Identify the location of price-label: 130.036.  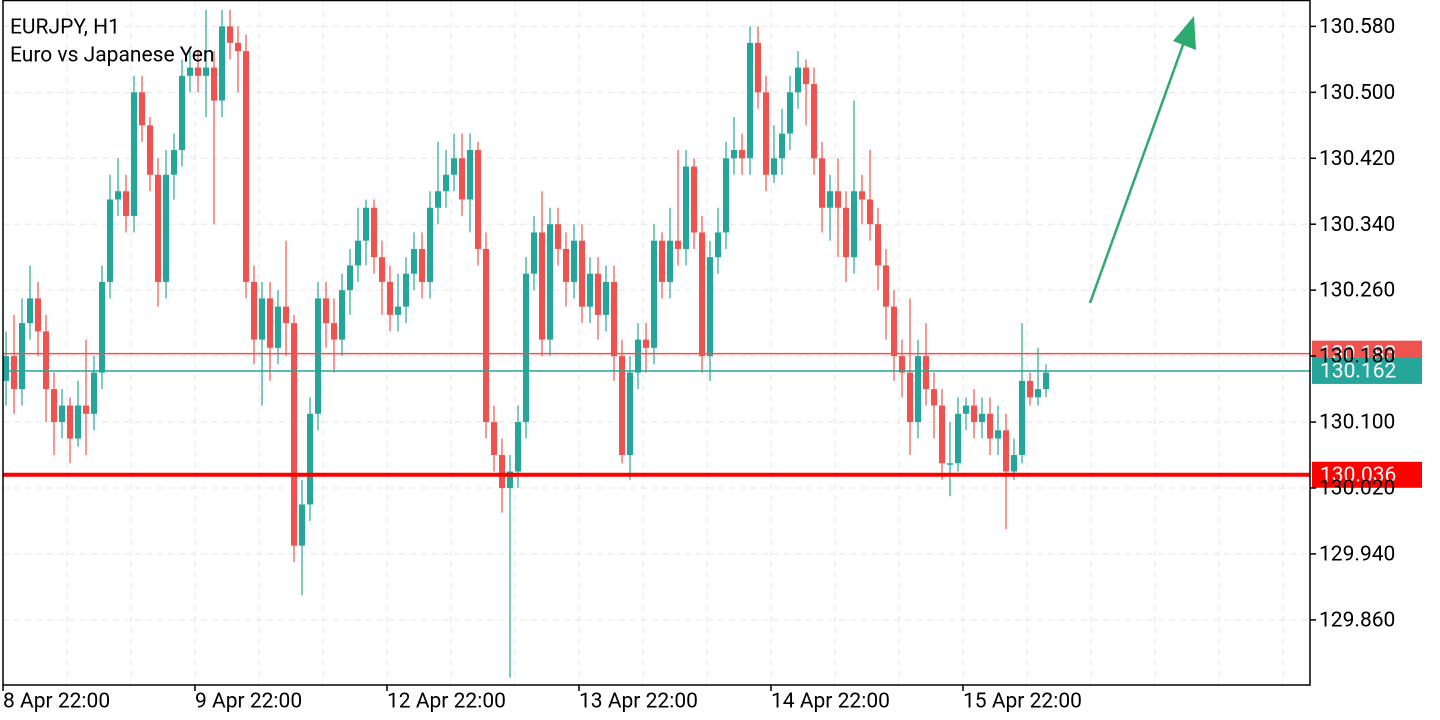
(1358, 475).